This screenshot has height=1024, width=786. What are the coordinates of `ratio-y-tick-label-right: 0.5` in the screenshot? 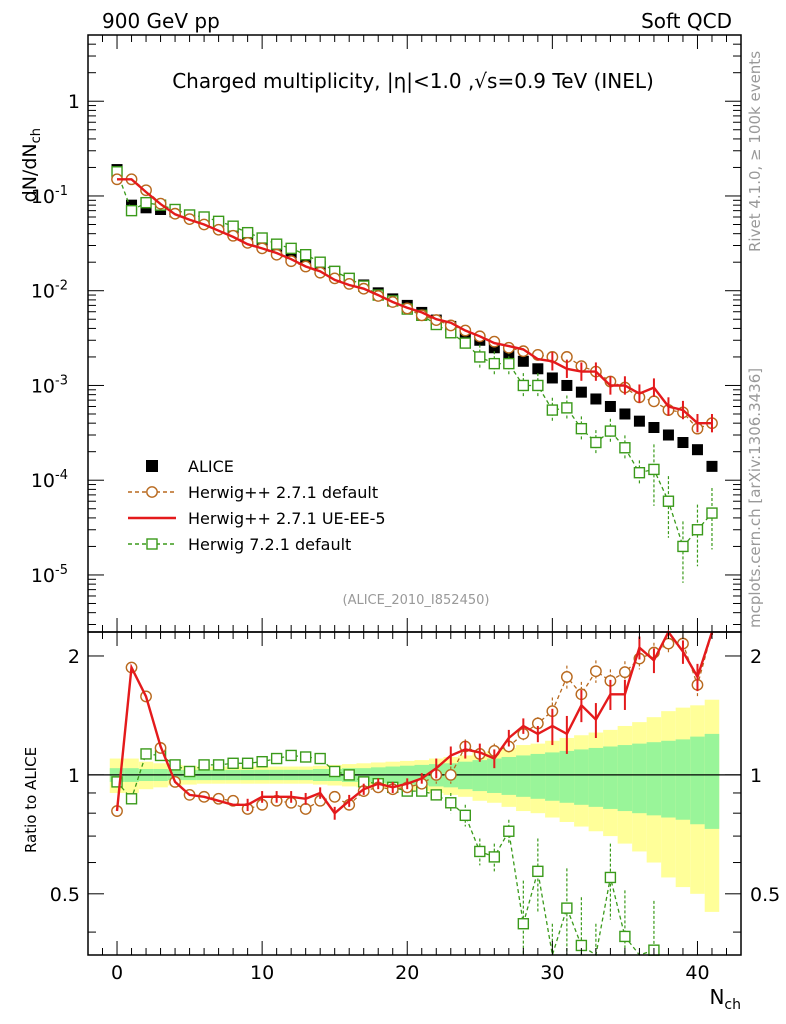 It's located at (765, 895).